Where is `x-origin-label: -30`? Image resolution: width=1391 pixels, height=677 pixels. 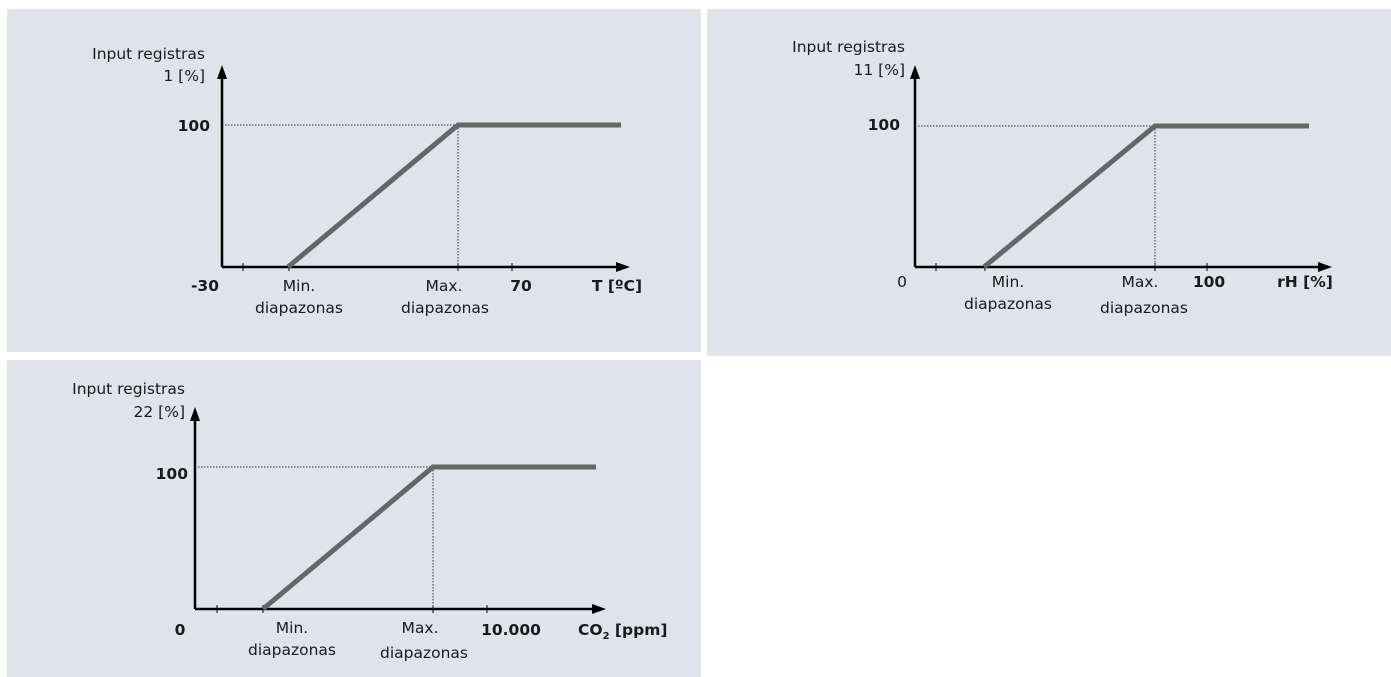 x-origin-label: -30 is located at coordinates (205, 286).